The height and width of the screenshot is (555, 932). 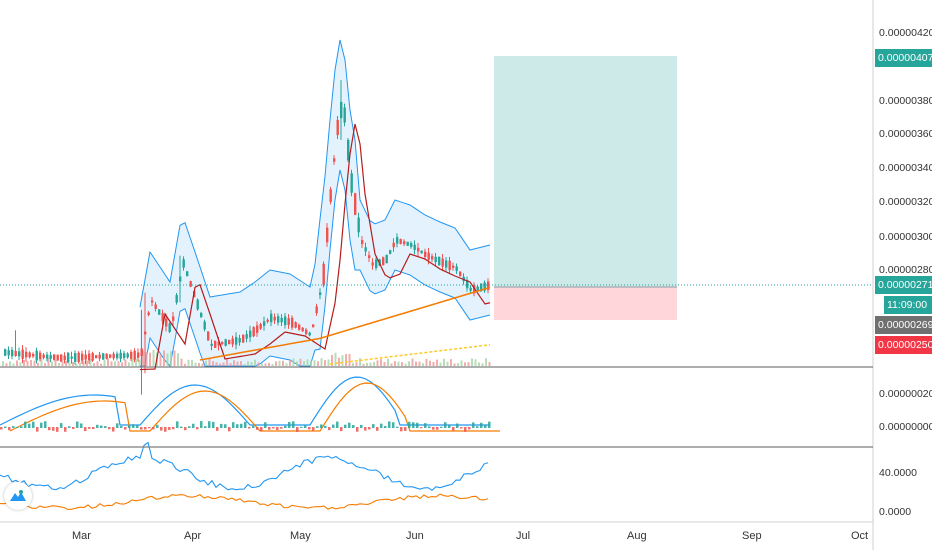 I want to click on price-axis-tick: 0.00000300, so click(x=905, y=237).